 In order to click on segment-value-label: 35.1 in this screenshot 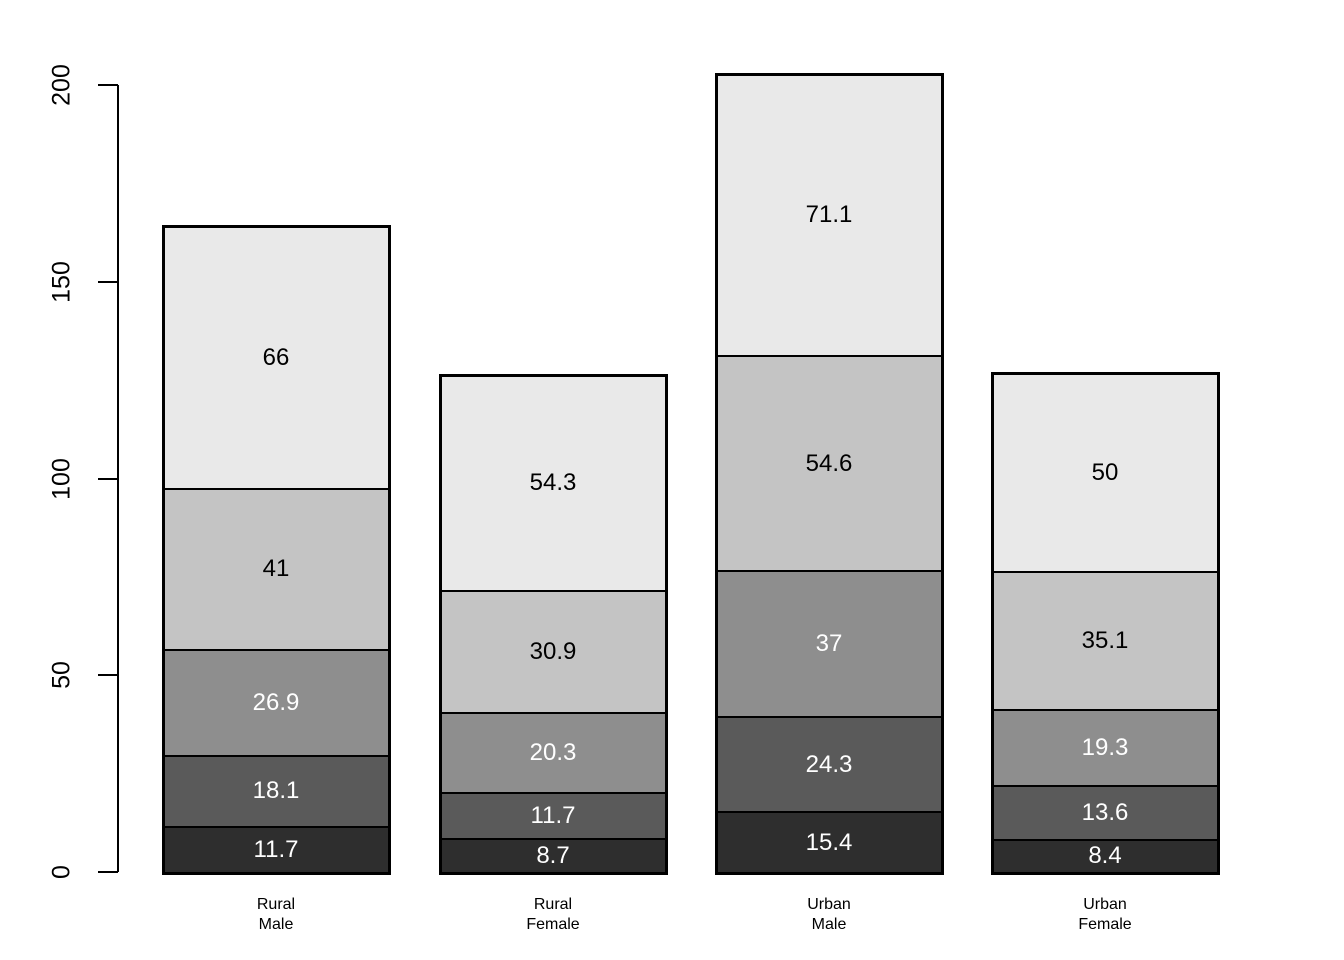, I will do `click(1105, 641)`.